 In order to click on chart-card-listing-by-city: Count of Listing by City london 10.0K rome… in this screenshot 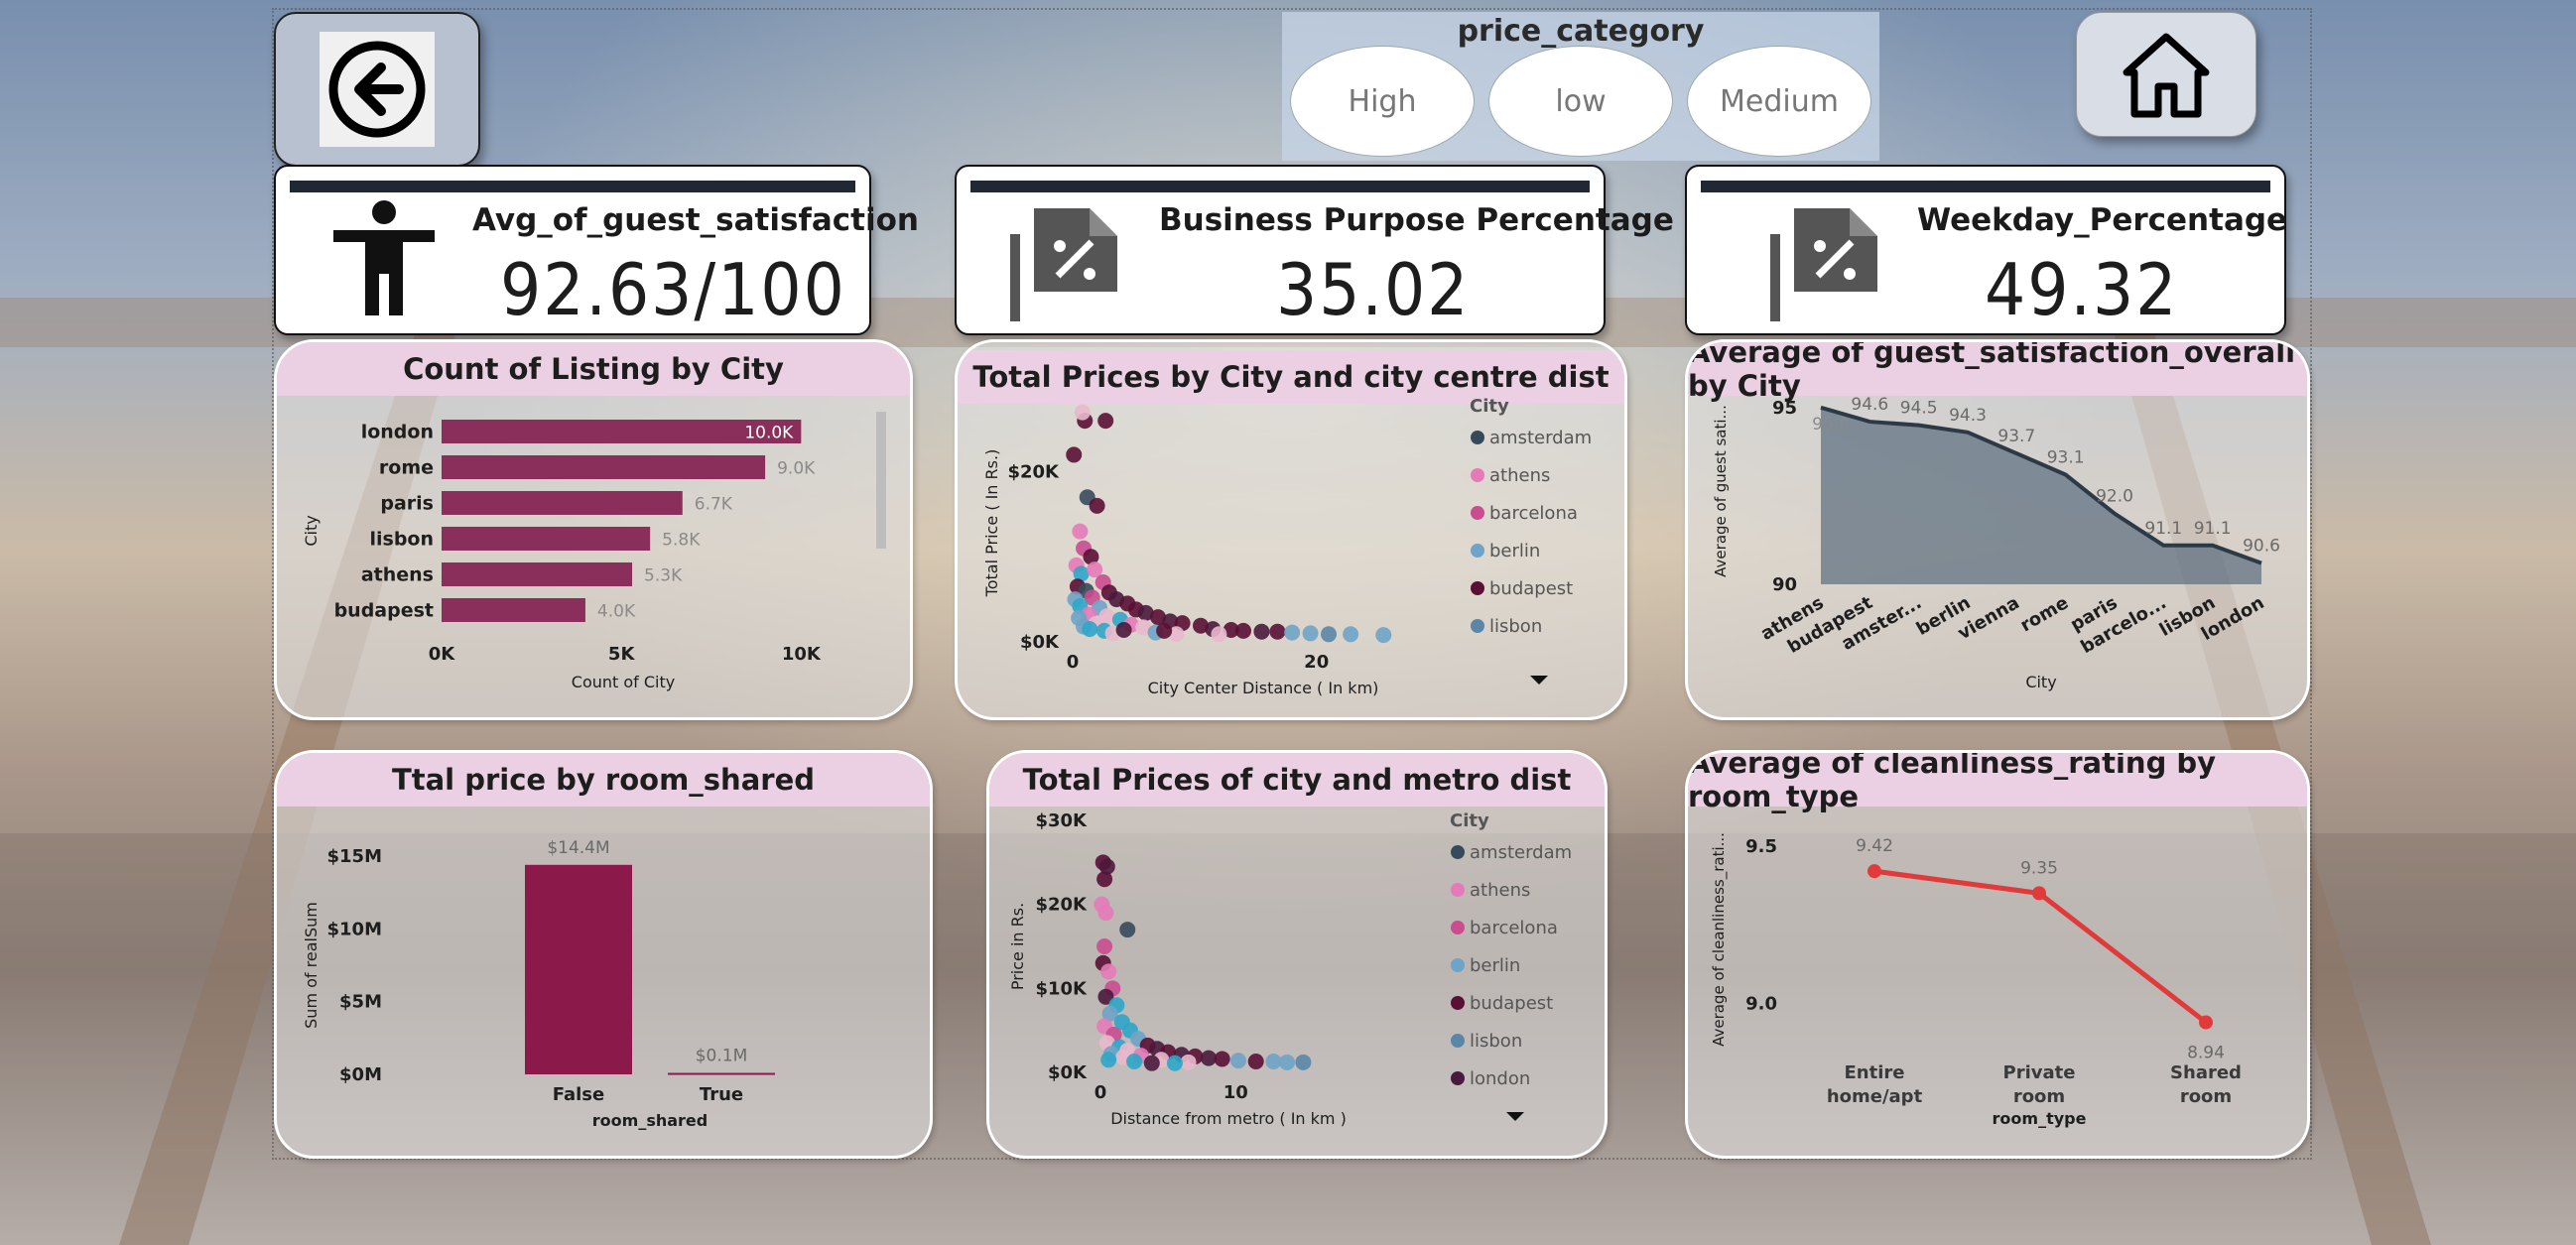, I will do `click(594, 529)`.